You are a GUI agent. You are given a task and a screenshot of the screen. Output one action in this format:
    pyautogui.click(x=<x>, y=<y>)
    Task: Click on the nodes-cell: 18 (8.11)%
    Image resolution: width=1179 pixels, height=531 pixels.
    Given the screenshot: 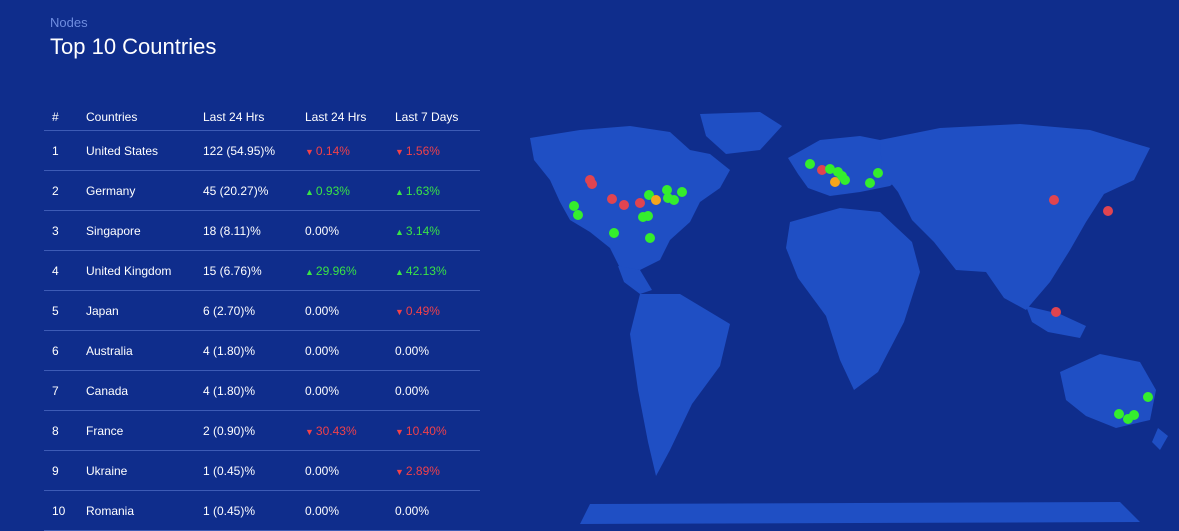 What is the action you would take?
    pyautogui.click(x=254, y=230)
    